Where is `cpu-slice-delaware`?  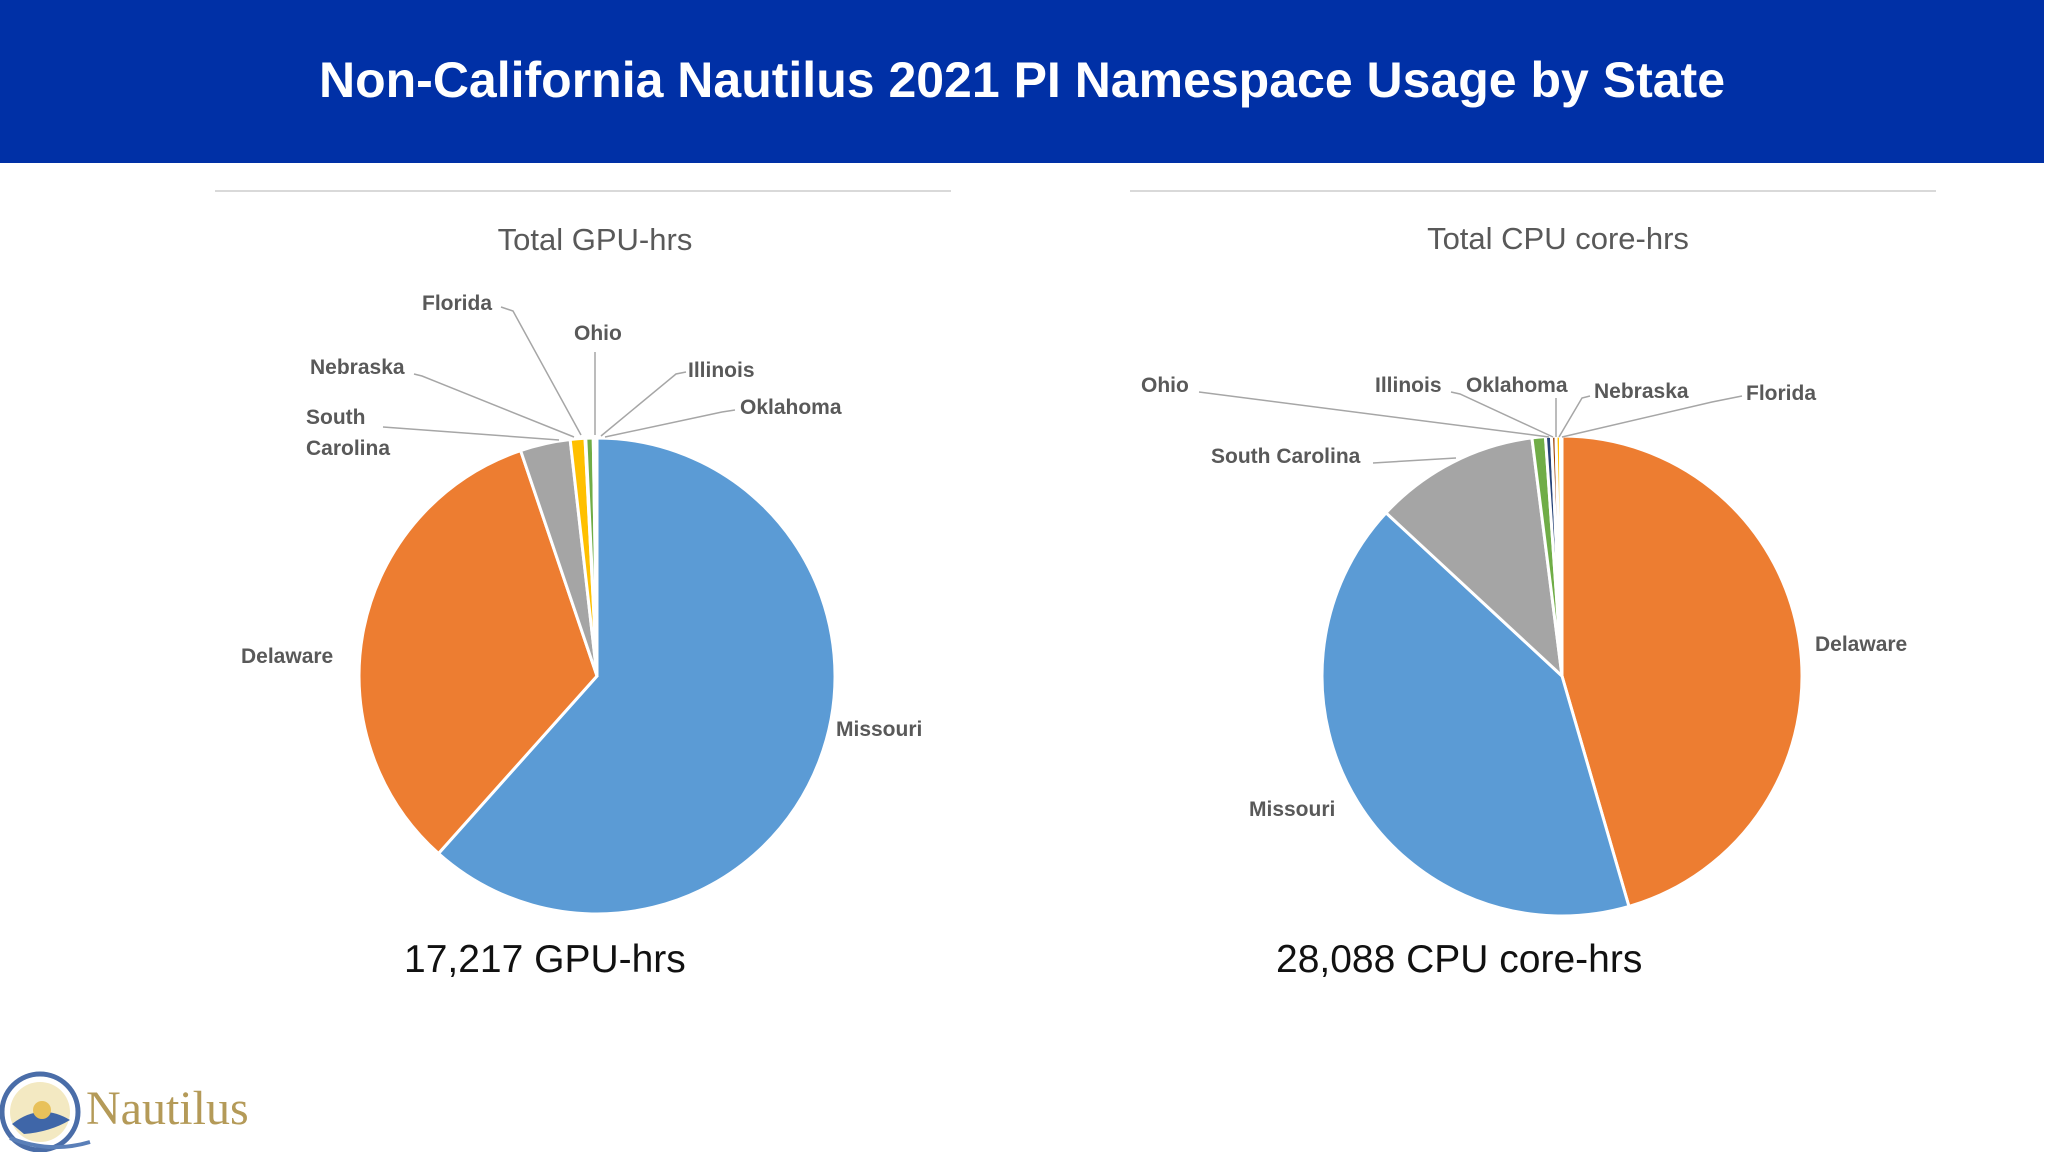 cpu-slice-delaware is located at coordinates (1682, 671).